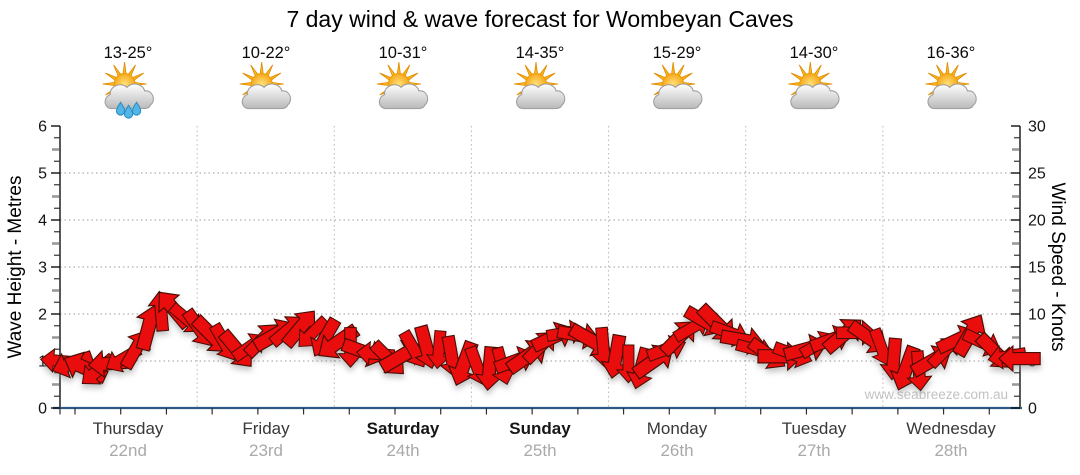 The width and height of the screenshot is (1080, 475). What do you see at coordinates (540, 450) in the screenshot?
I see `day-date-3: 25th` at bounding box center [540, 450].